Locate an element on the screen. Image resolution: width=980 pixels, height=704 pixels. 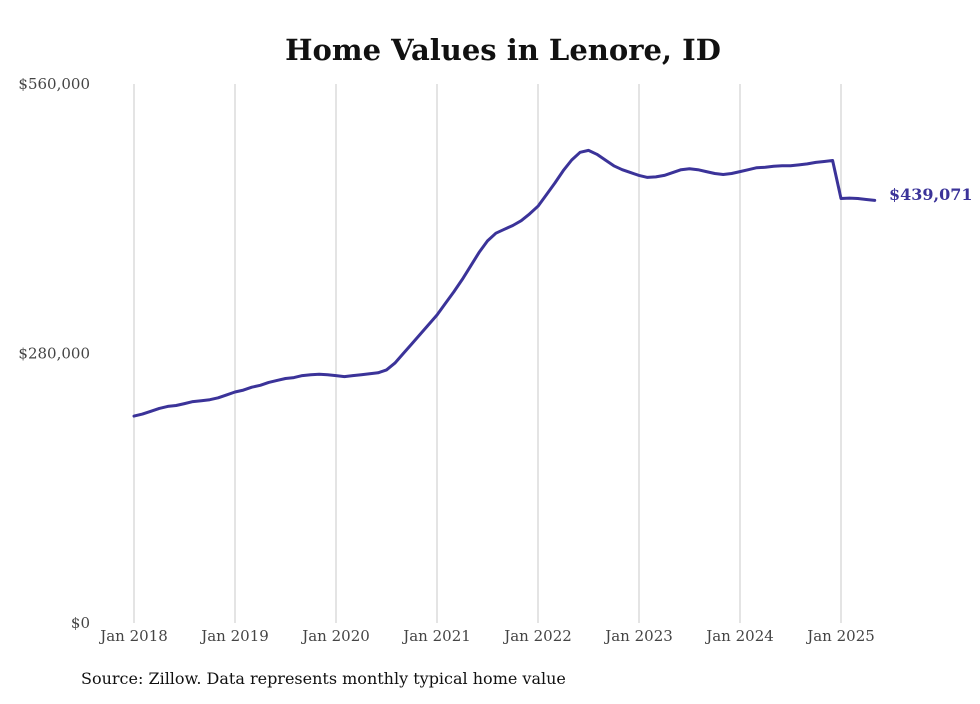
x-tick-label: Jan 2025 is located at coordinates (840, 636).